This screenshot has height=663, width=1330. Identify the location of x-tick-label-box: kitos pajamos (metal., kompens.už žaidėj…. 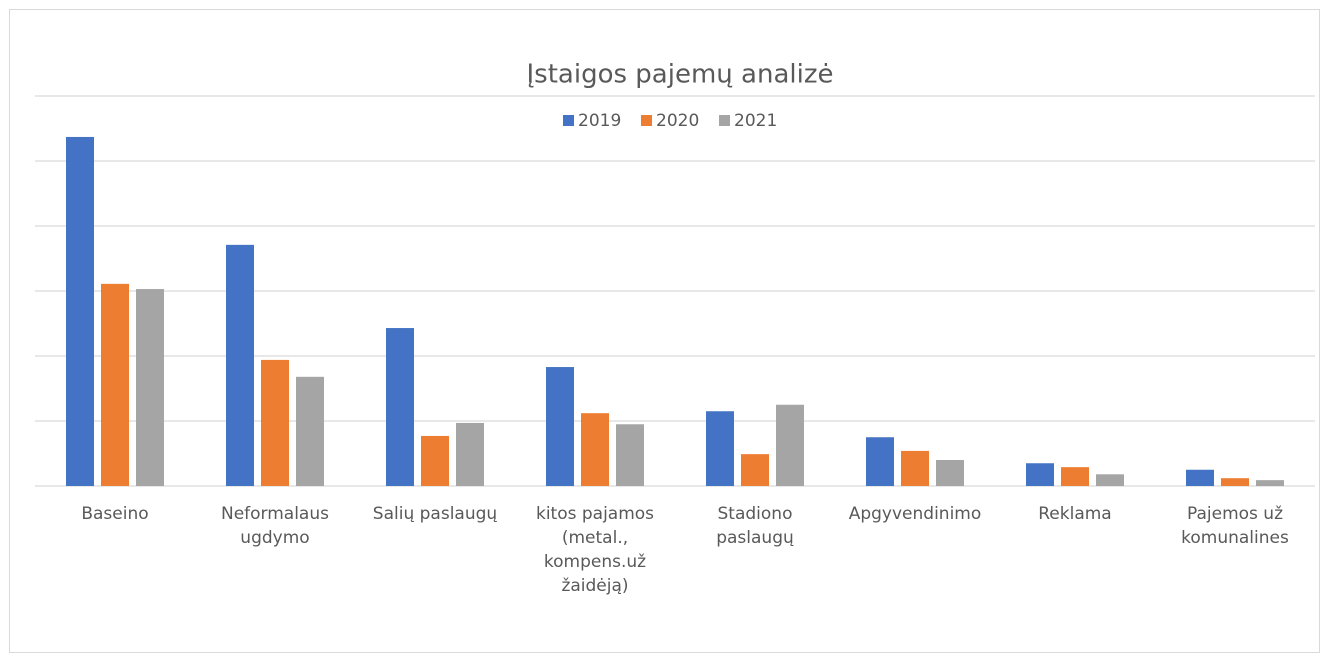
(595, 550).